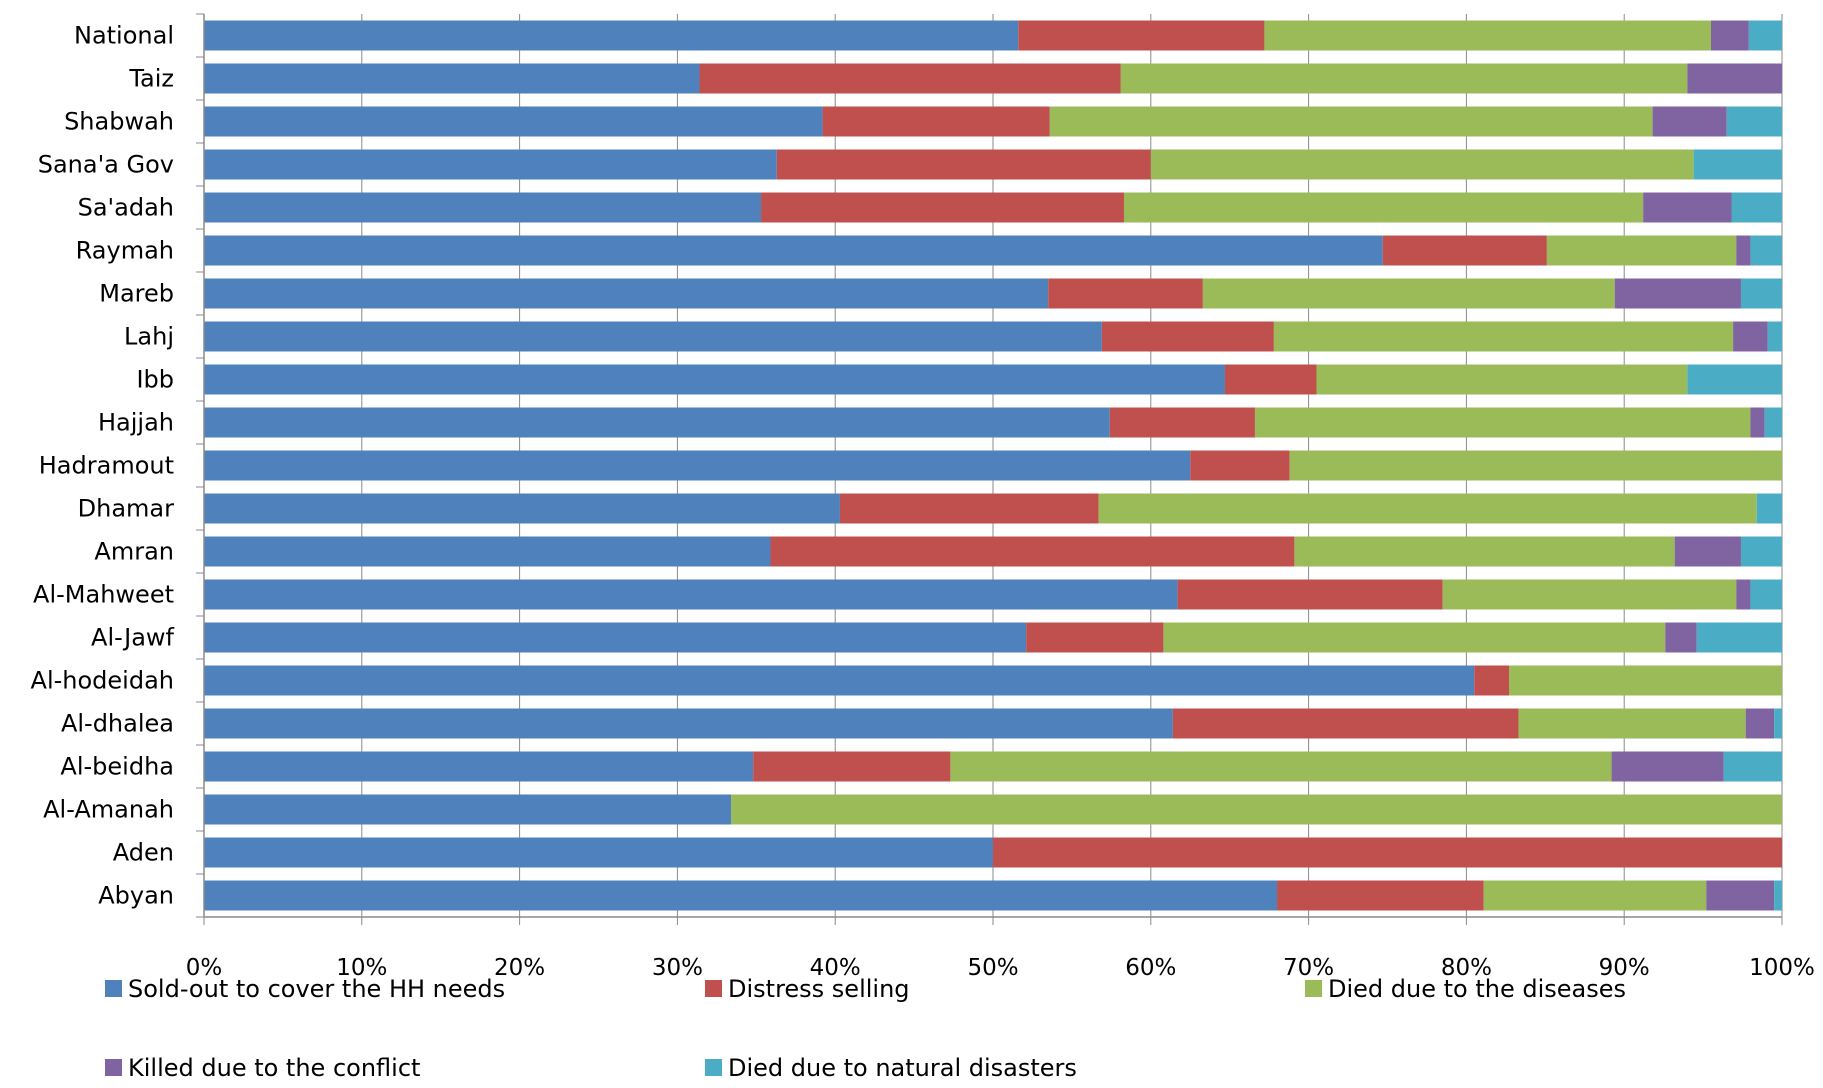 Image resolution: width=1823 pixels, height=1088 pixels. I want to click on x-tick-label: 30%, so click(677, 968).